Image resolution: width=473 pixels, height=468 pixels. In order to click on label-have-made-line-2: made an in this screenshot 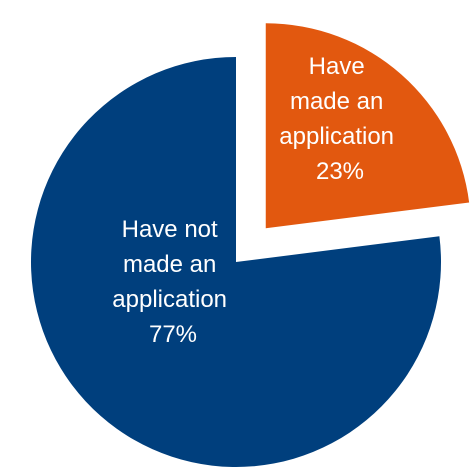, I will do `click(336, 101)`.